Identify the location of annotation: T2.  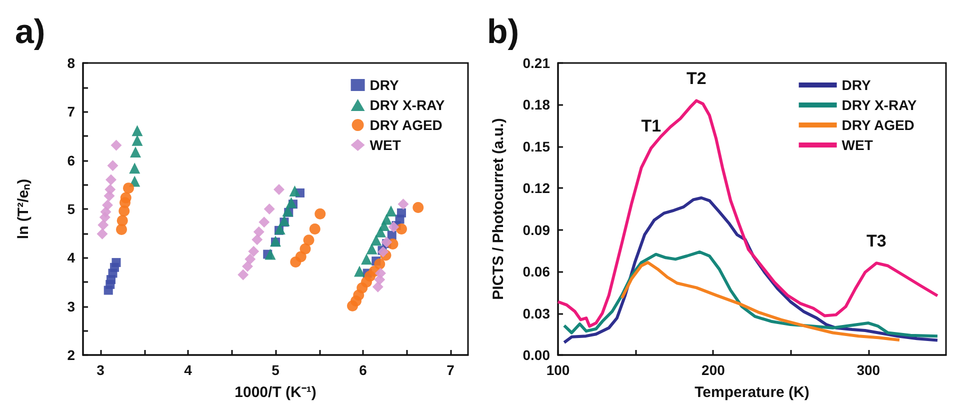
(696, 78).